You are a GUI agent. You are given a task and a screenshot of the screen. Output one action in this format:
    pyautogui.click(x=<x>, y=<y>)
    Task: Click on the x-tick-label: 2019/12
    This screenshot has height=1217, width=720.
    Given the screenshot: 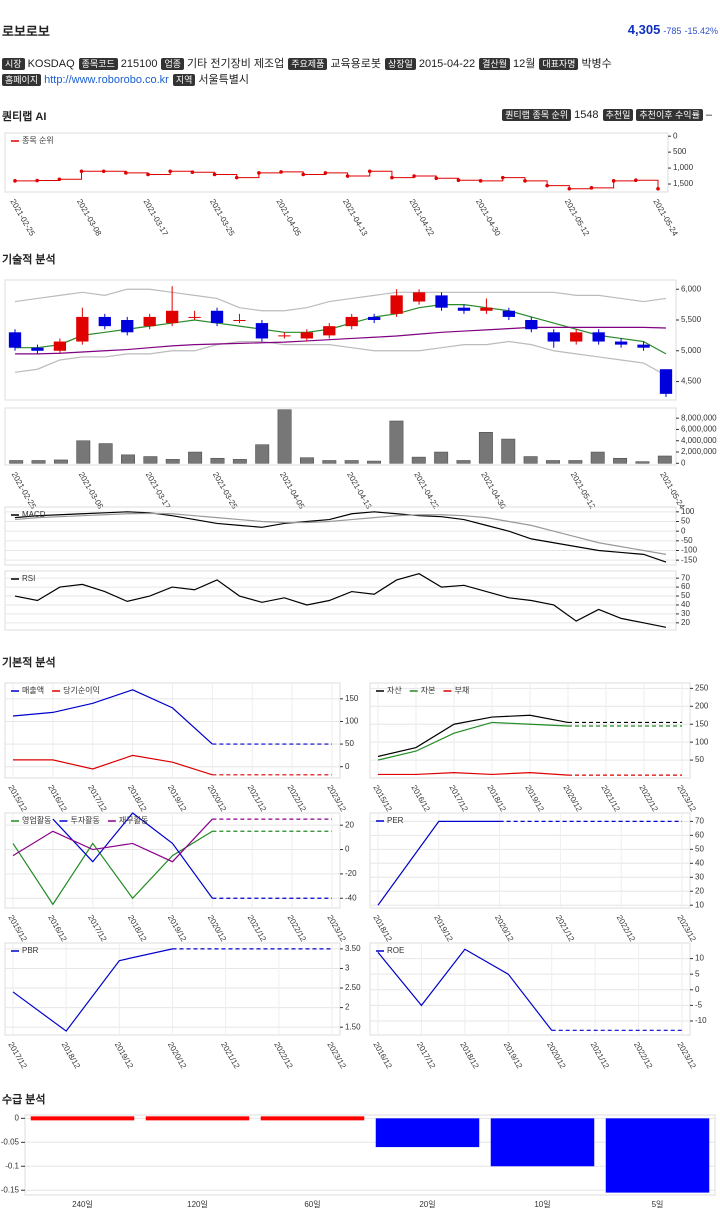 What is the action you would take?
    pyautogui.click(x=177, y=929)
    